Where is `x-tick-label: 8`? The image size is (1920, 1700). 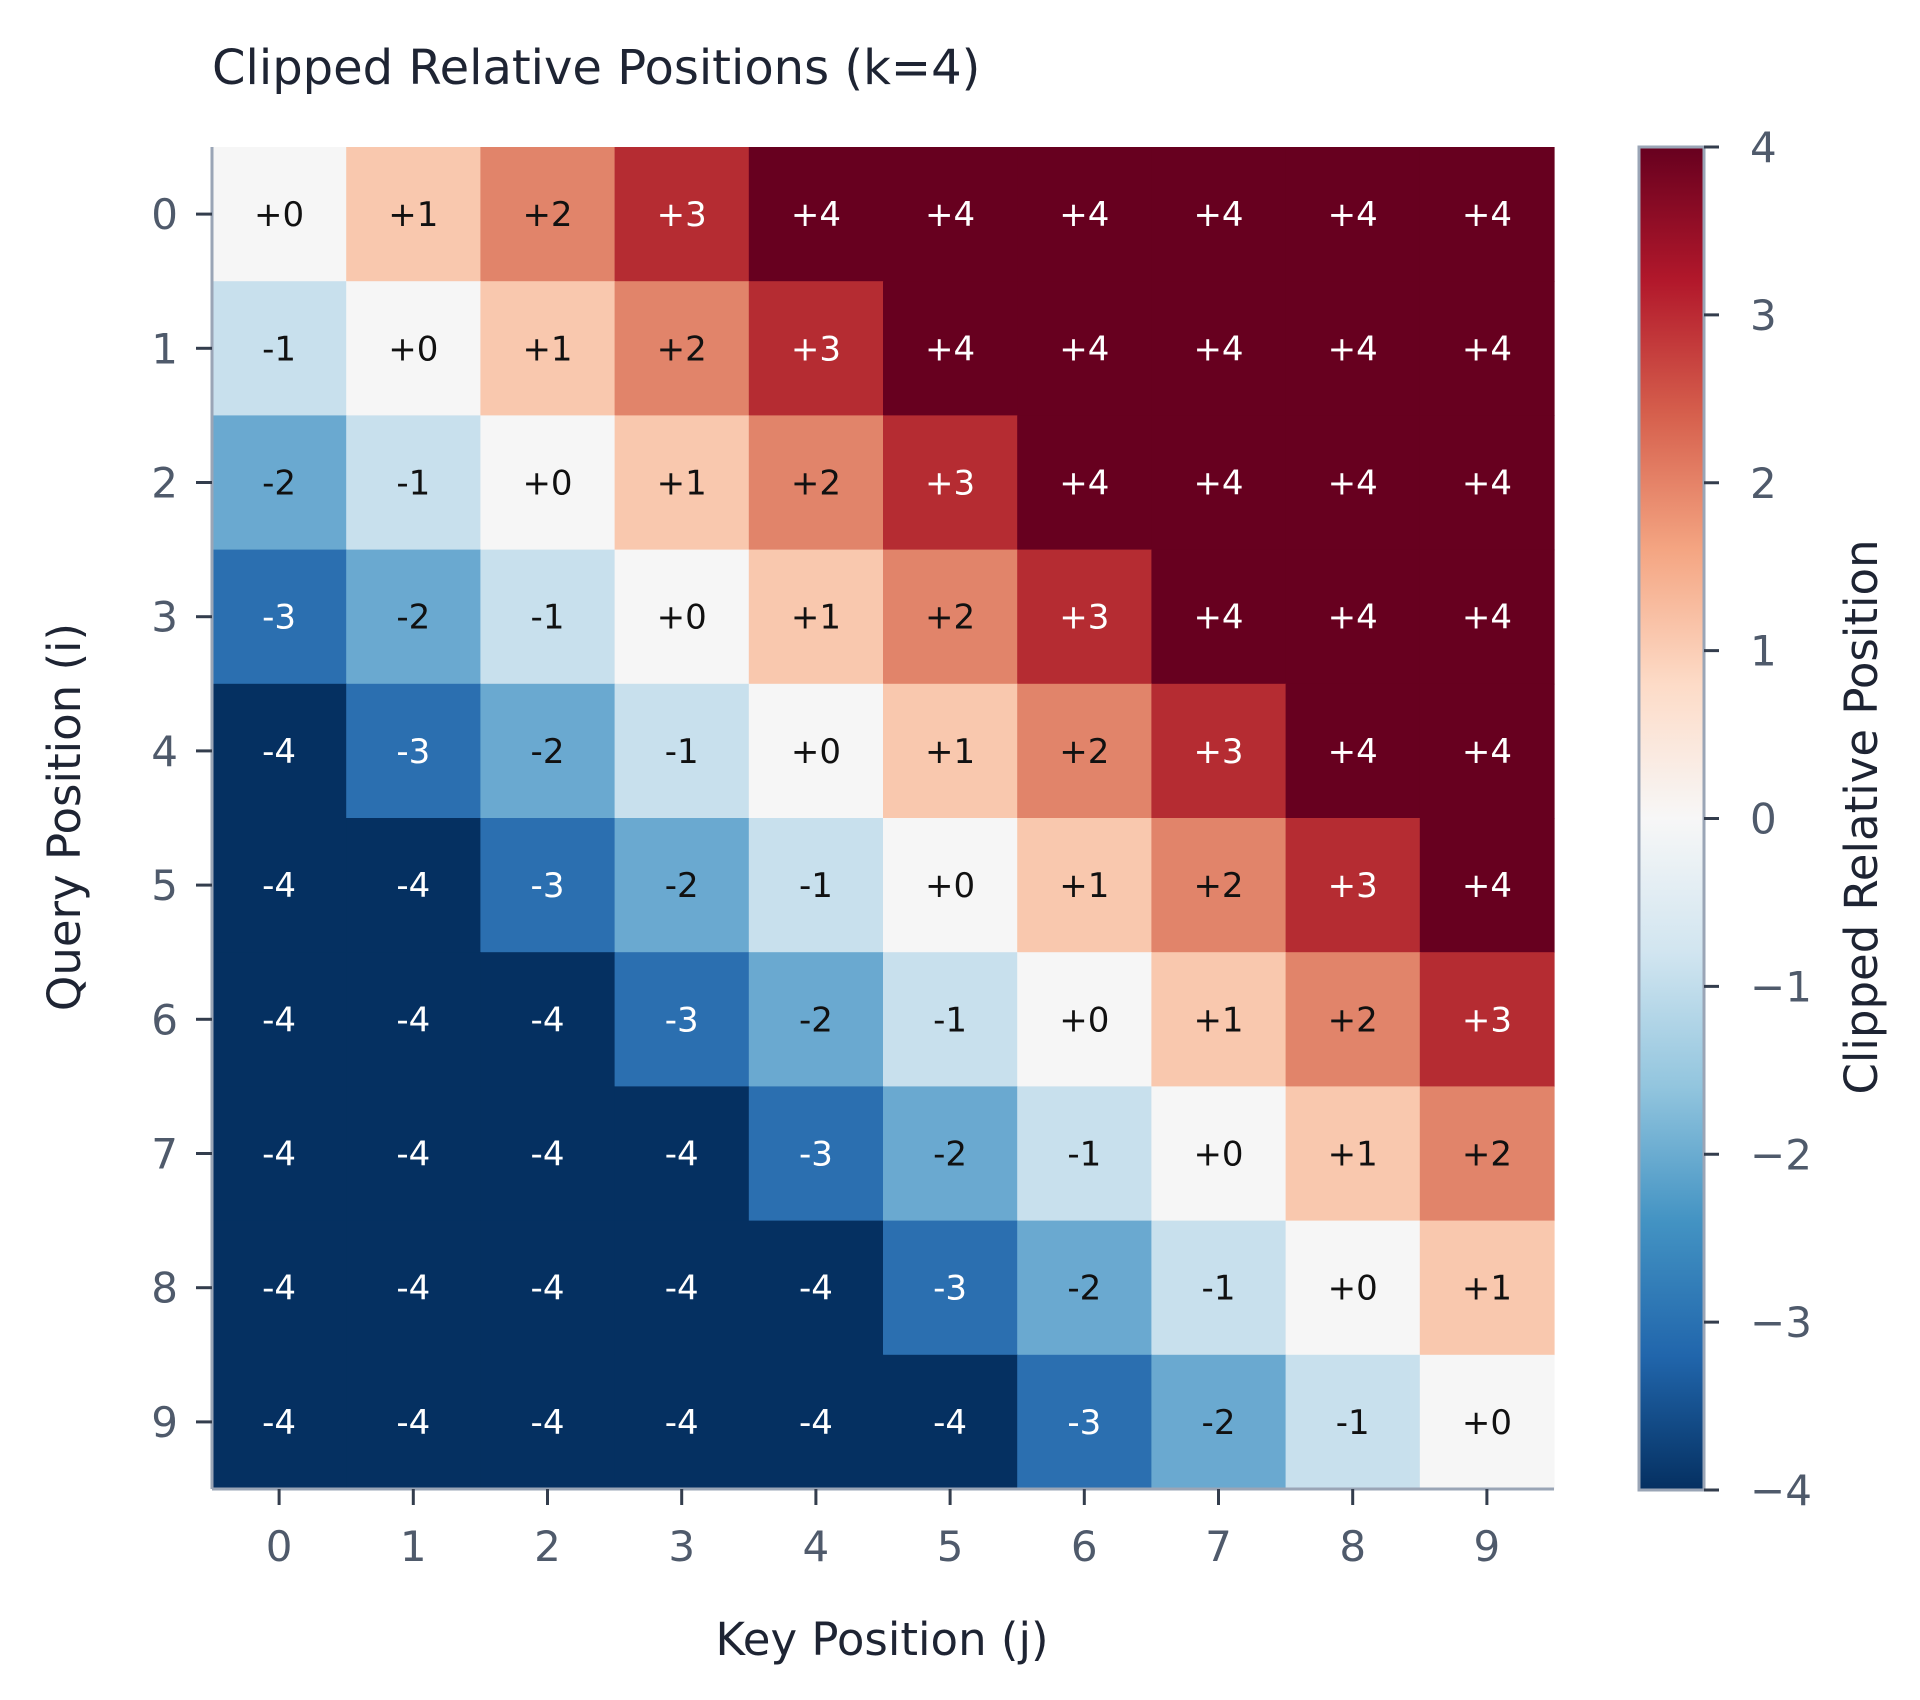 x-tick-label: 8 is located at coordinates (1352, 1546).